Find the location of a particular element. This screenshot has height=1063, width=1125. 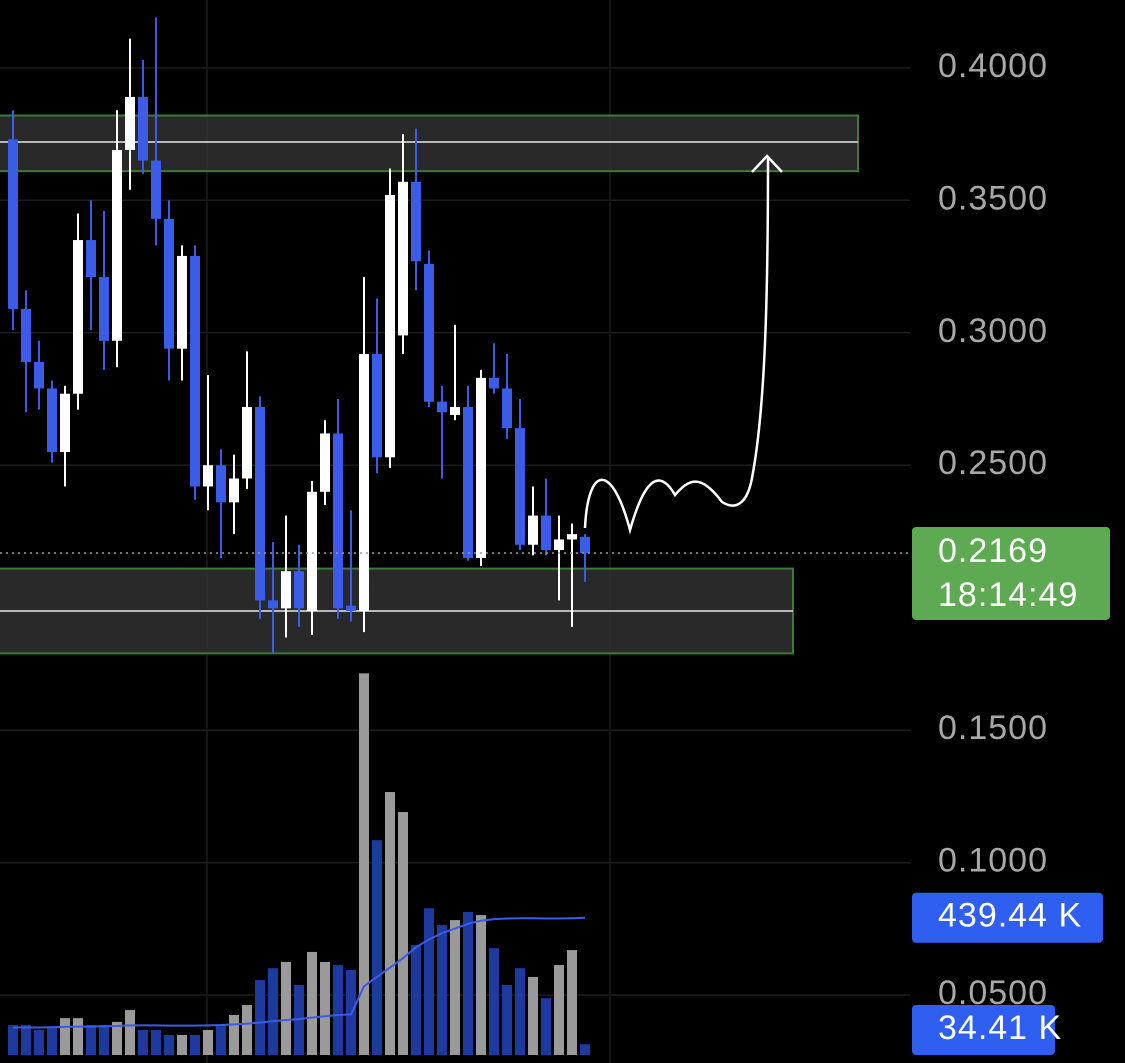

volume-ma is located at coordinates (299, 972).